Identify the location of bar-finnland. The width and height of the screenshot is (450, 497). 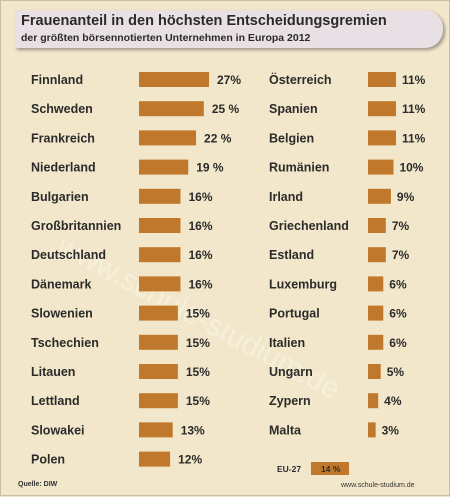
(174, 79).